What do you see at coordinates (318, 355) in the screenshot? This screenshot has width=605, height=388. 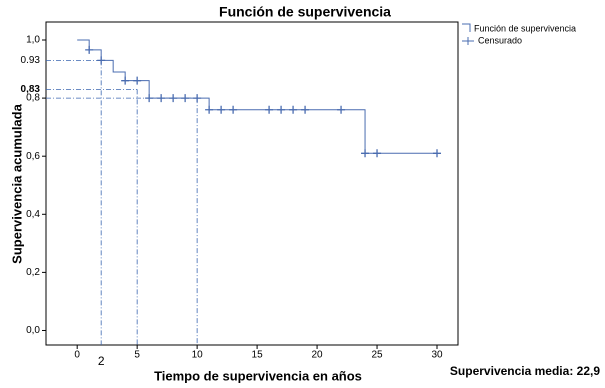 I see `x-tick-label: 20` at bounding box center [318, 355].